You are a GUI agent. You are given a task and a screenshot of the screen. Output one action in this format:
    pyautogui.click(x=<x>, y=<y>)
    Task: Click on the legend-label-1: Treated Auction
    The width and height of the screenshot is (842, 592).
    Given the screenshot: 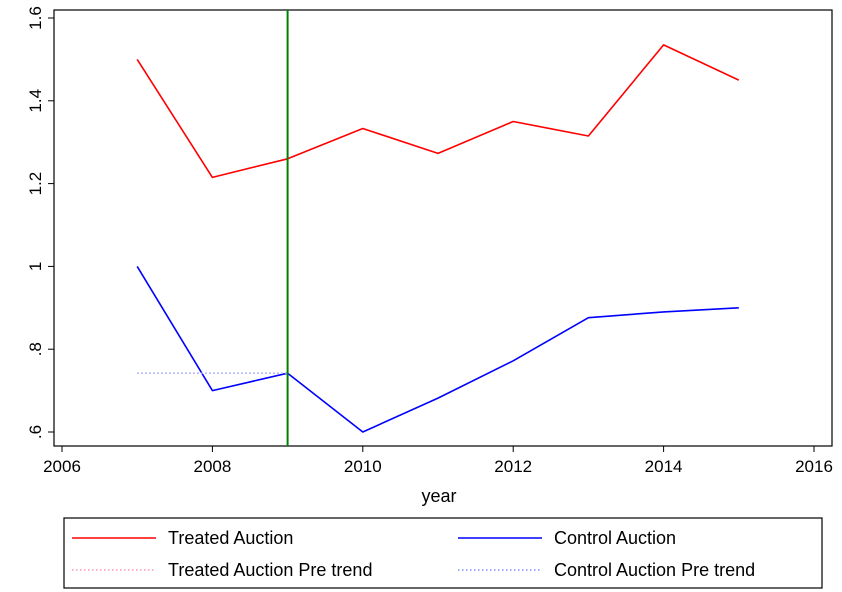 What is the action you would take?
    pyautogui.click(x=230, y=538)
    